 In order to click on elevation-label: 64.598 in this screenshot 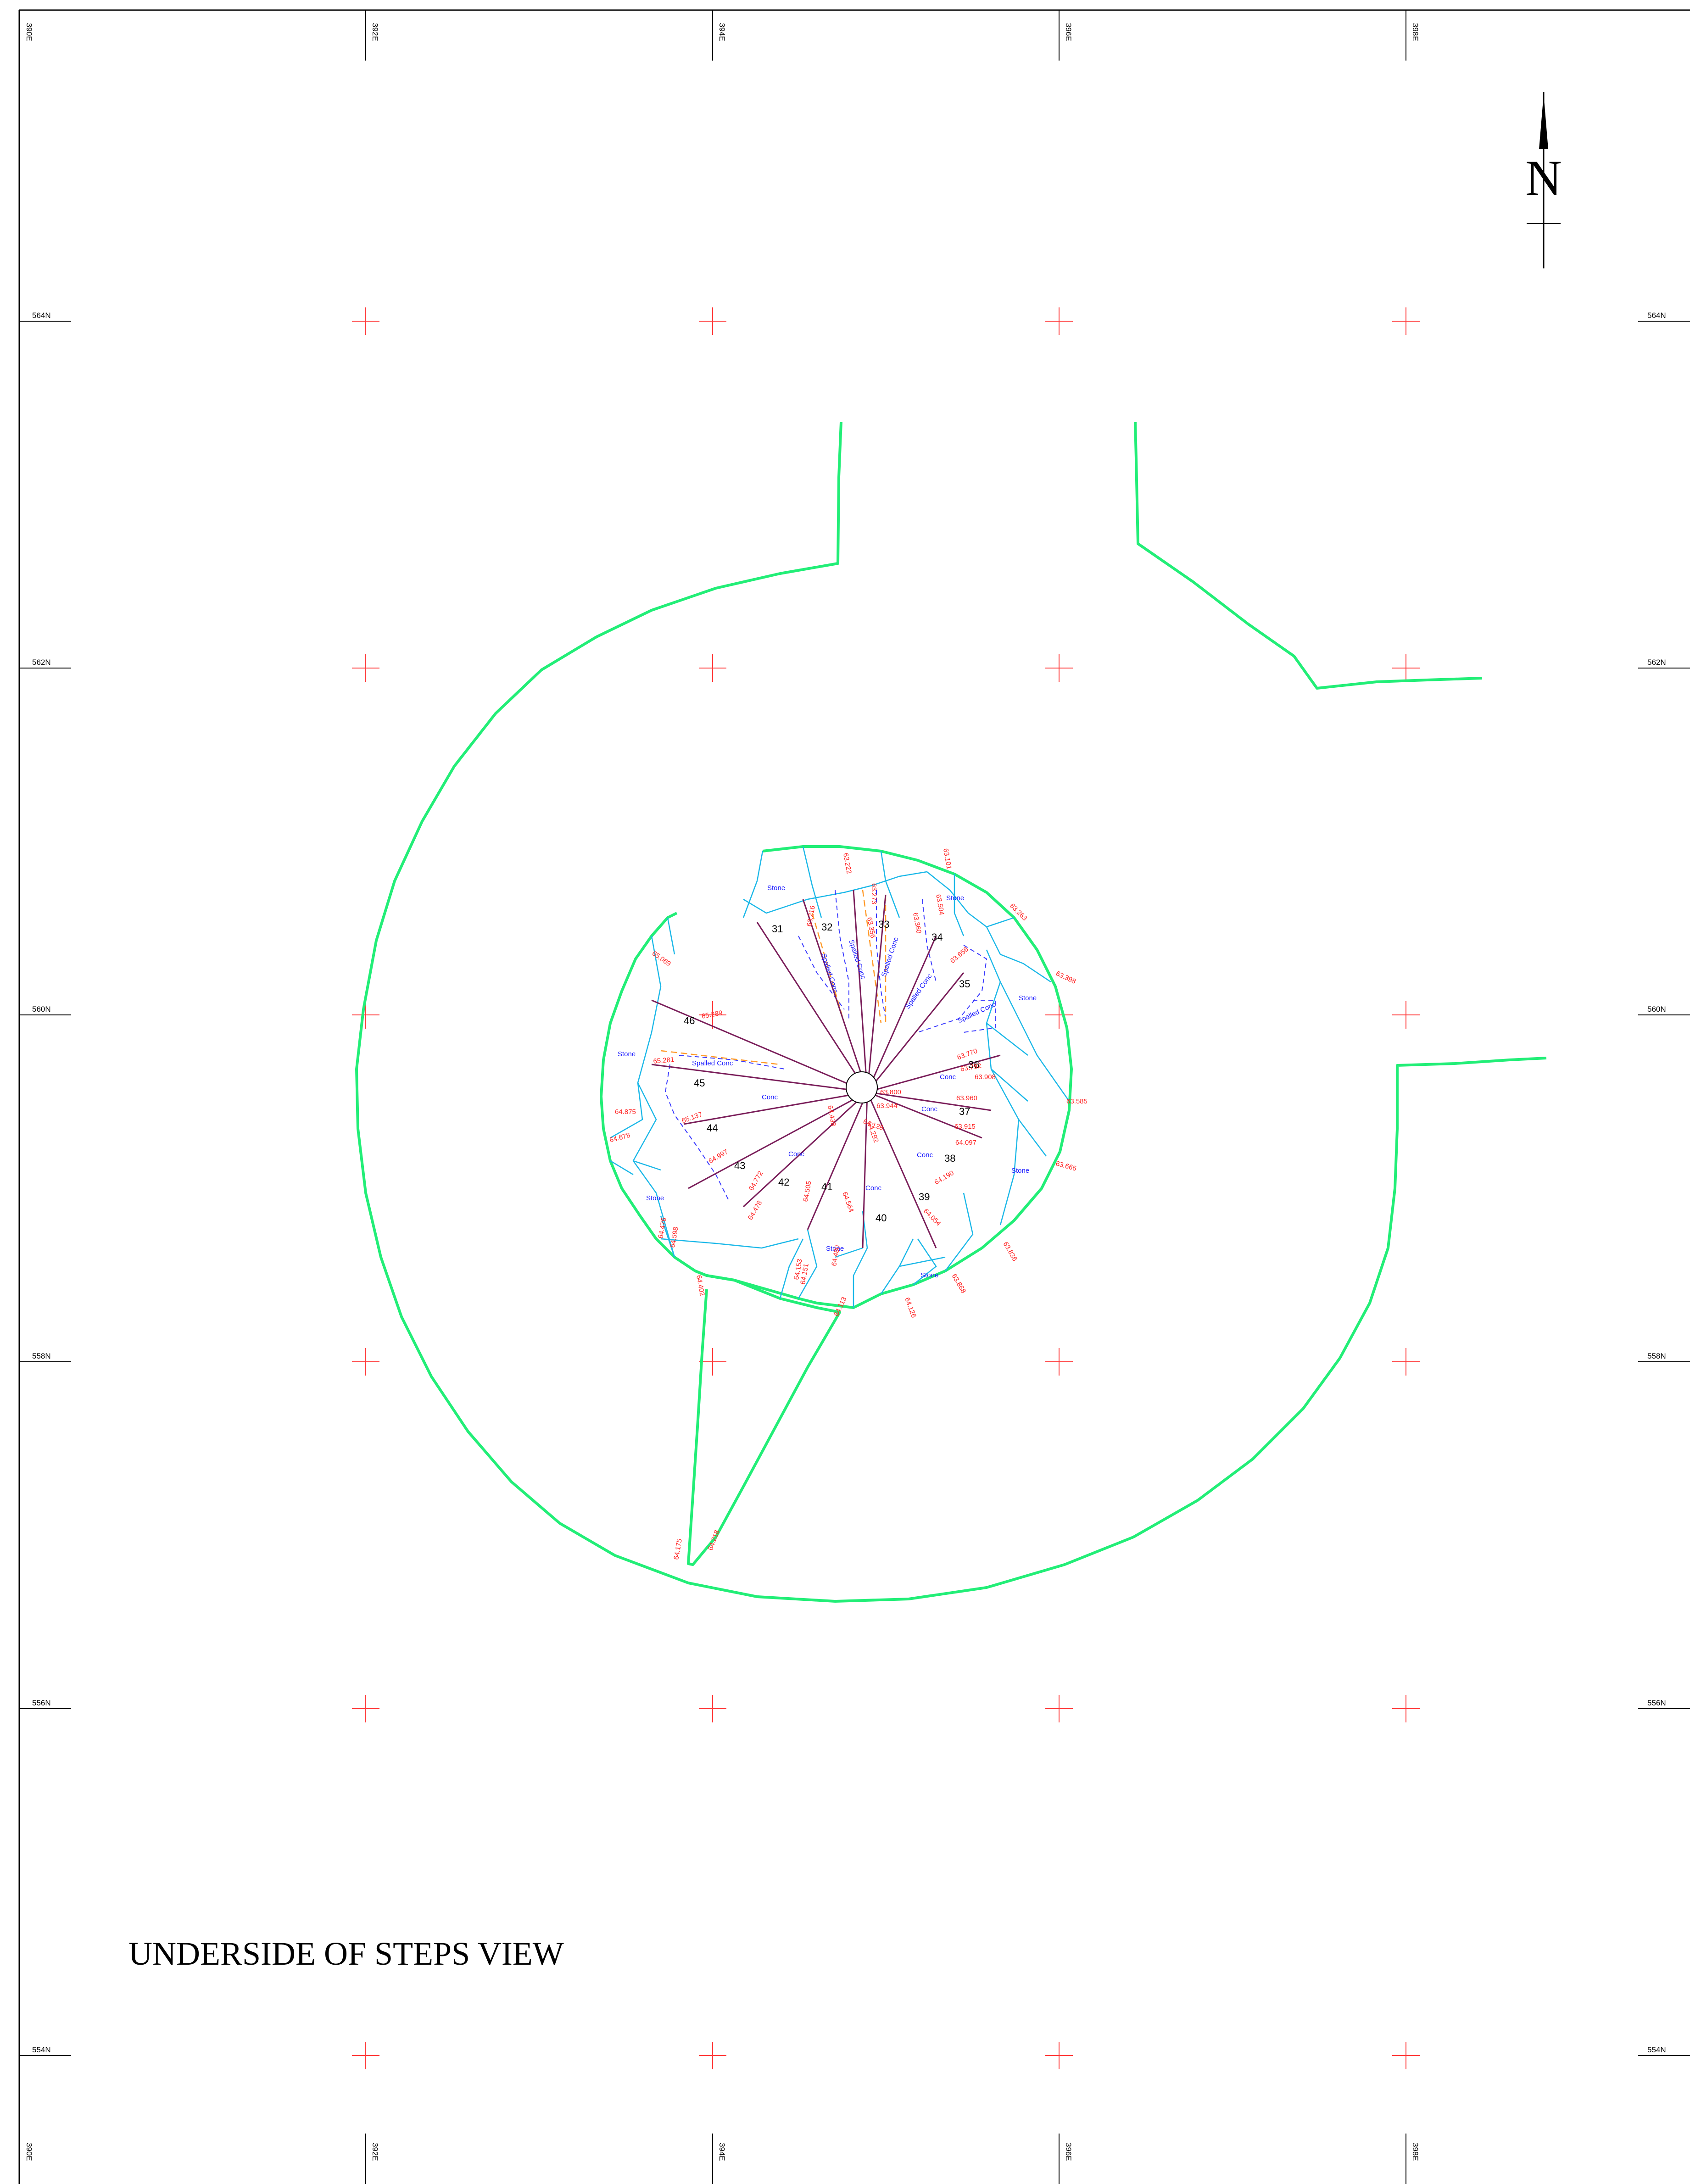, I will do `click(675, 1237)`.